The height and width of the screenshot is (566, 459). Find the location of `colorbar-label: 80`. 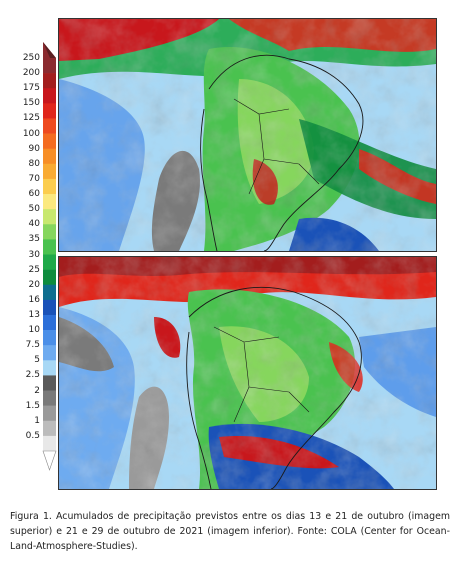

colorbar-label: 80 is located at coordinates (34, 163).